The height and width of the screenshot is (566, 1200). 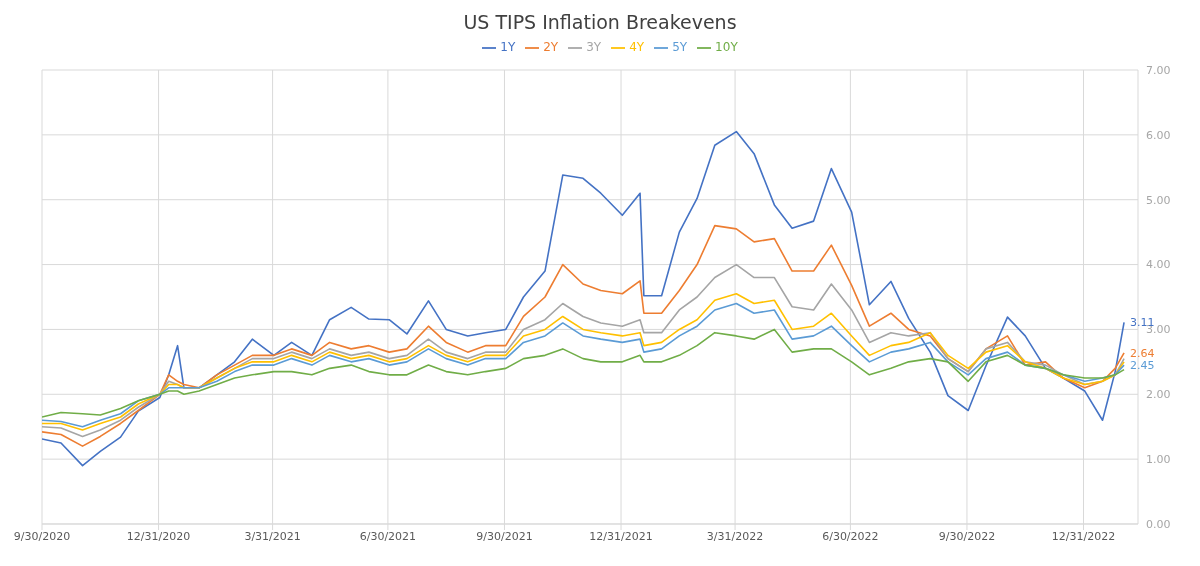 I want to click on legend-label: 10Y, so click(x=726, y=47).